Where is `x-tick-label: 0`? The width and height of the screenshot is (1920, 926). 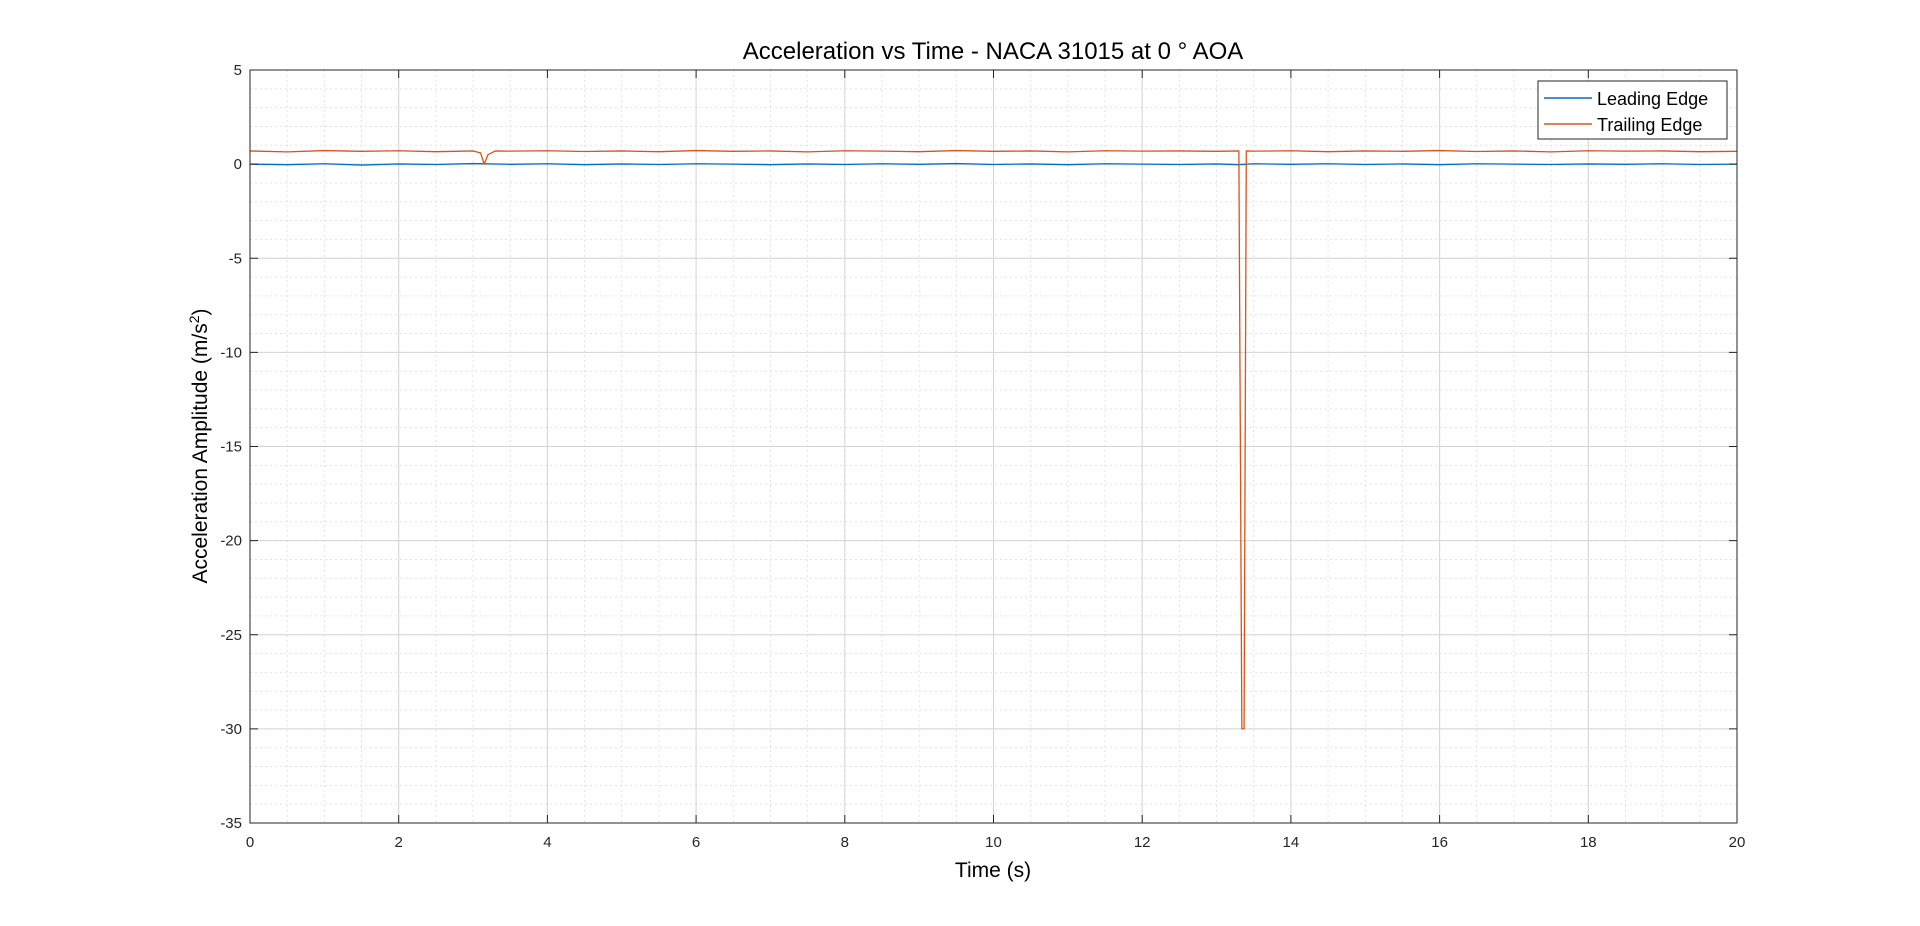 x-tick-label: 0 is located at coordinates (250, 842).